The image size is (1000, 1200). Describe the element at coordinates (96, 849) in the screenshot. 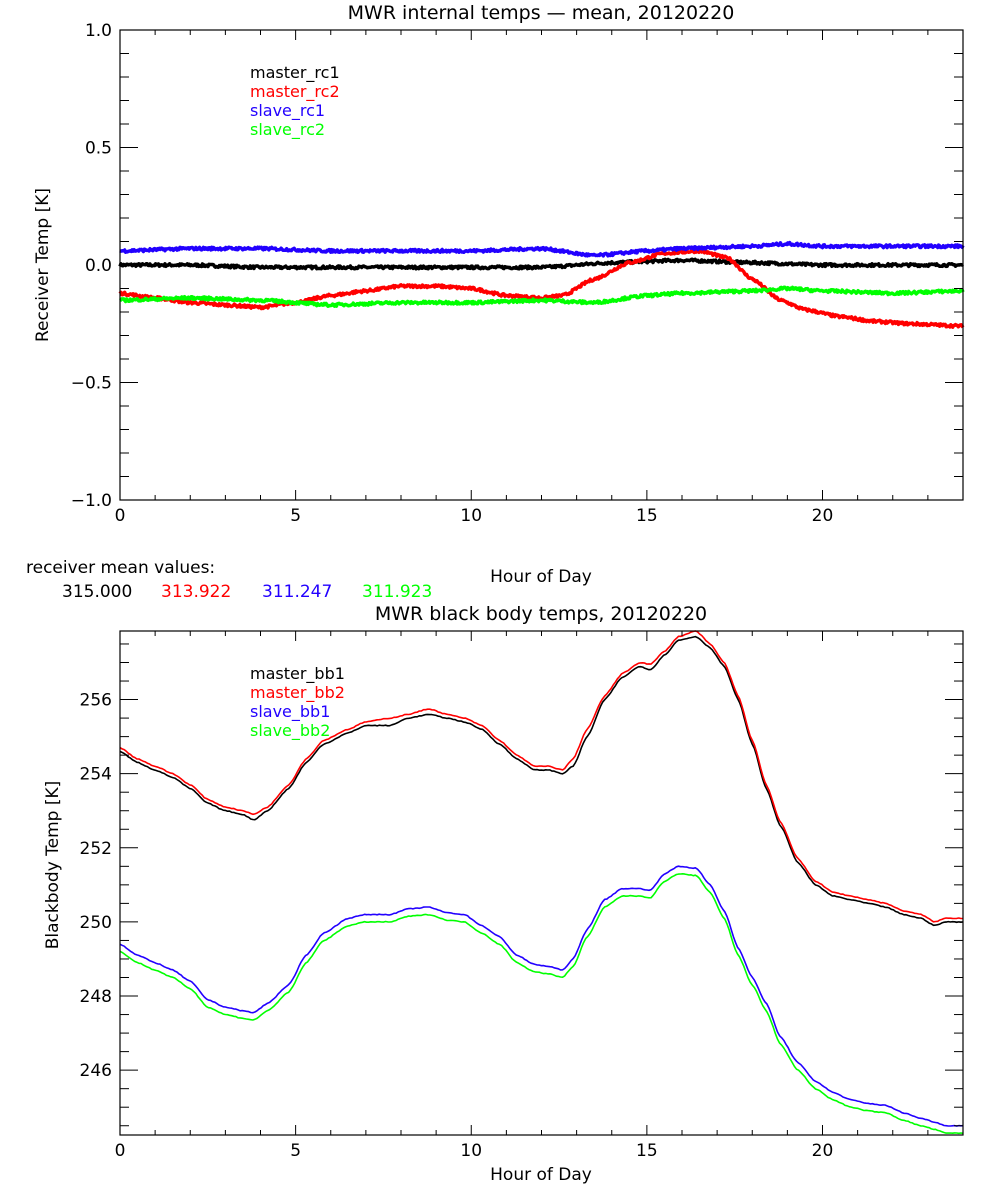

I see `y-tick-label: 252` at that location.